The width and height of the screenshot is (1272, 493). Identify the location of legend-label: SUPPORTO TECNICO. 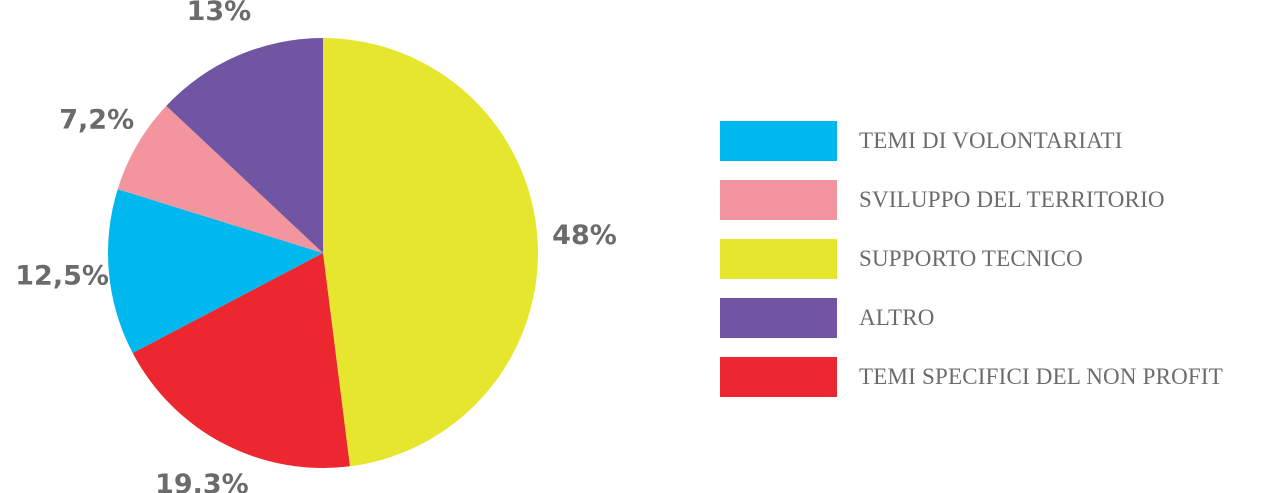
(971, 258).